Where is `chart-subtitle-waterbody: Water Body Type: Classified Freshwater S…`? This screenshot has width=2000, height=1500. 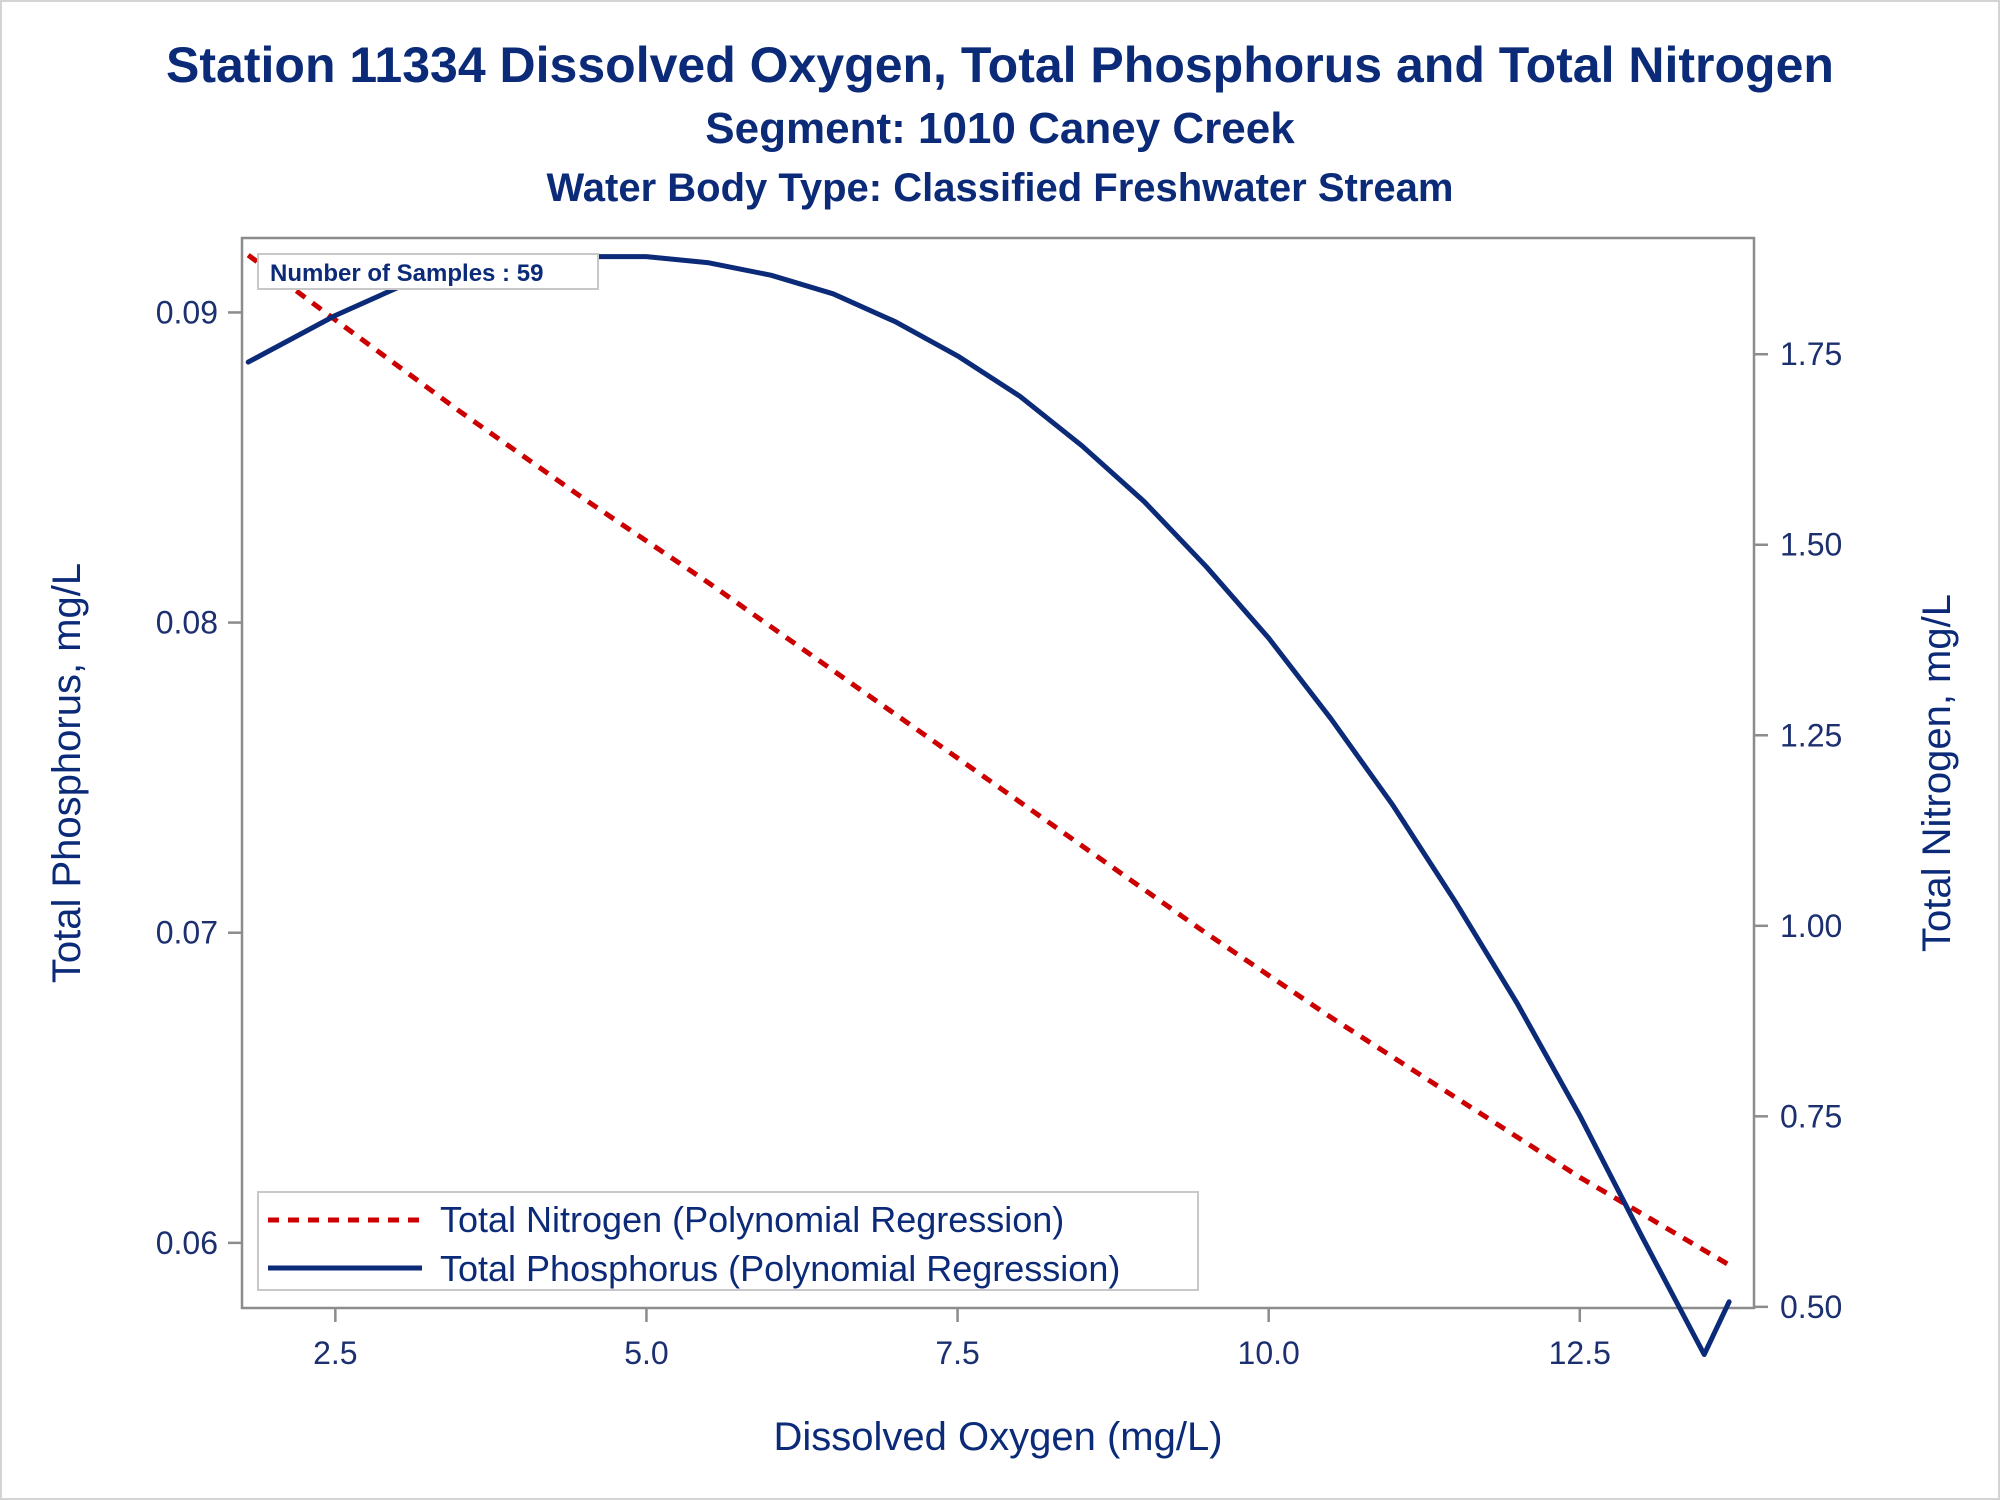
chart-subtitle-waterbody: Water Body Type: Classified Freshwater S… is located at coordinates (1000, 188).